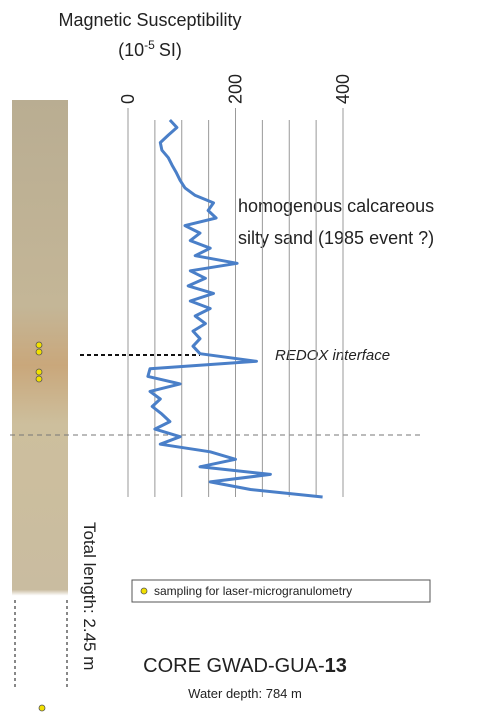 The height and width of the screenshot is (718, 490). Describe the element at coordinates (144, 591) in the screenshot. I see `legend-marker` at that location.